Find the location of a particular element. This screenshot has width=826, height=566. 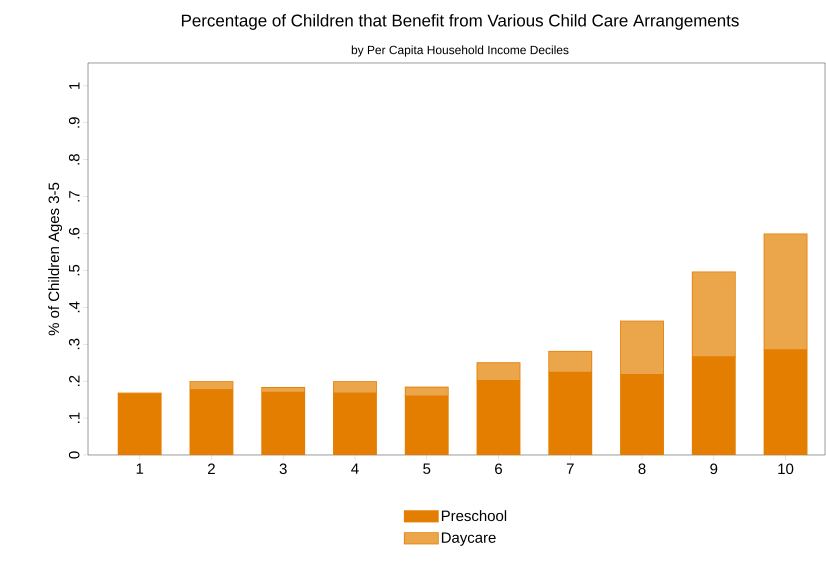

x-tick-label: 3 is located at coordinates (283, 469).